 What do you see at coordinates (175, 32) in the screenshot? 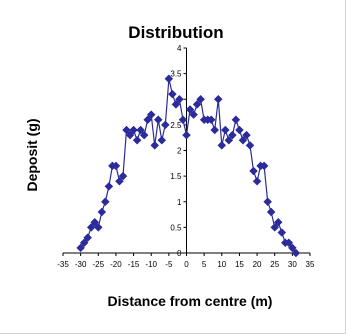
I see `chart-title: Distribution` at bounding box center [175, 32].